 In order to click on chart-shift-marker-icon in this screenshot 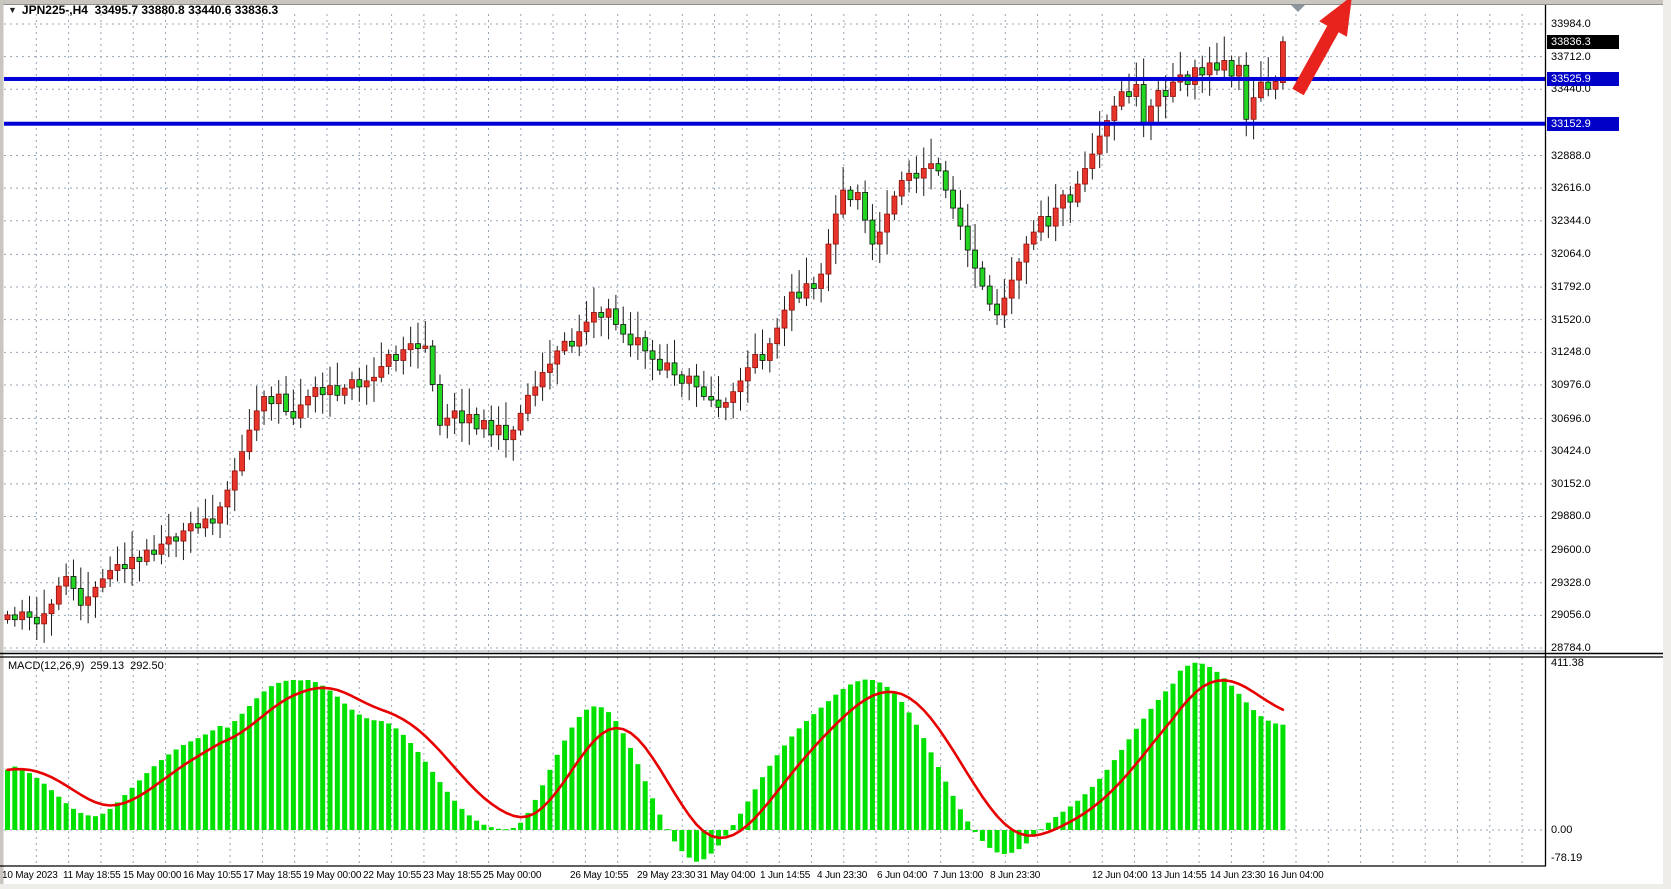, I will do `click(1298, 8)`.